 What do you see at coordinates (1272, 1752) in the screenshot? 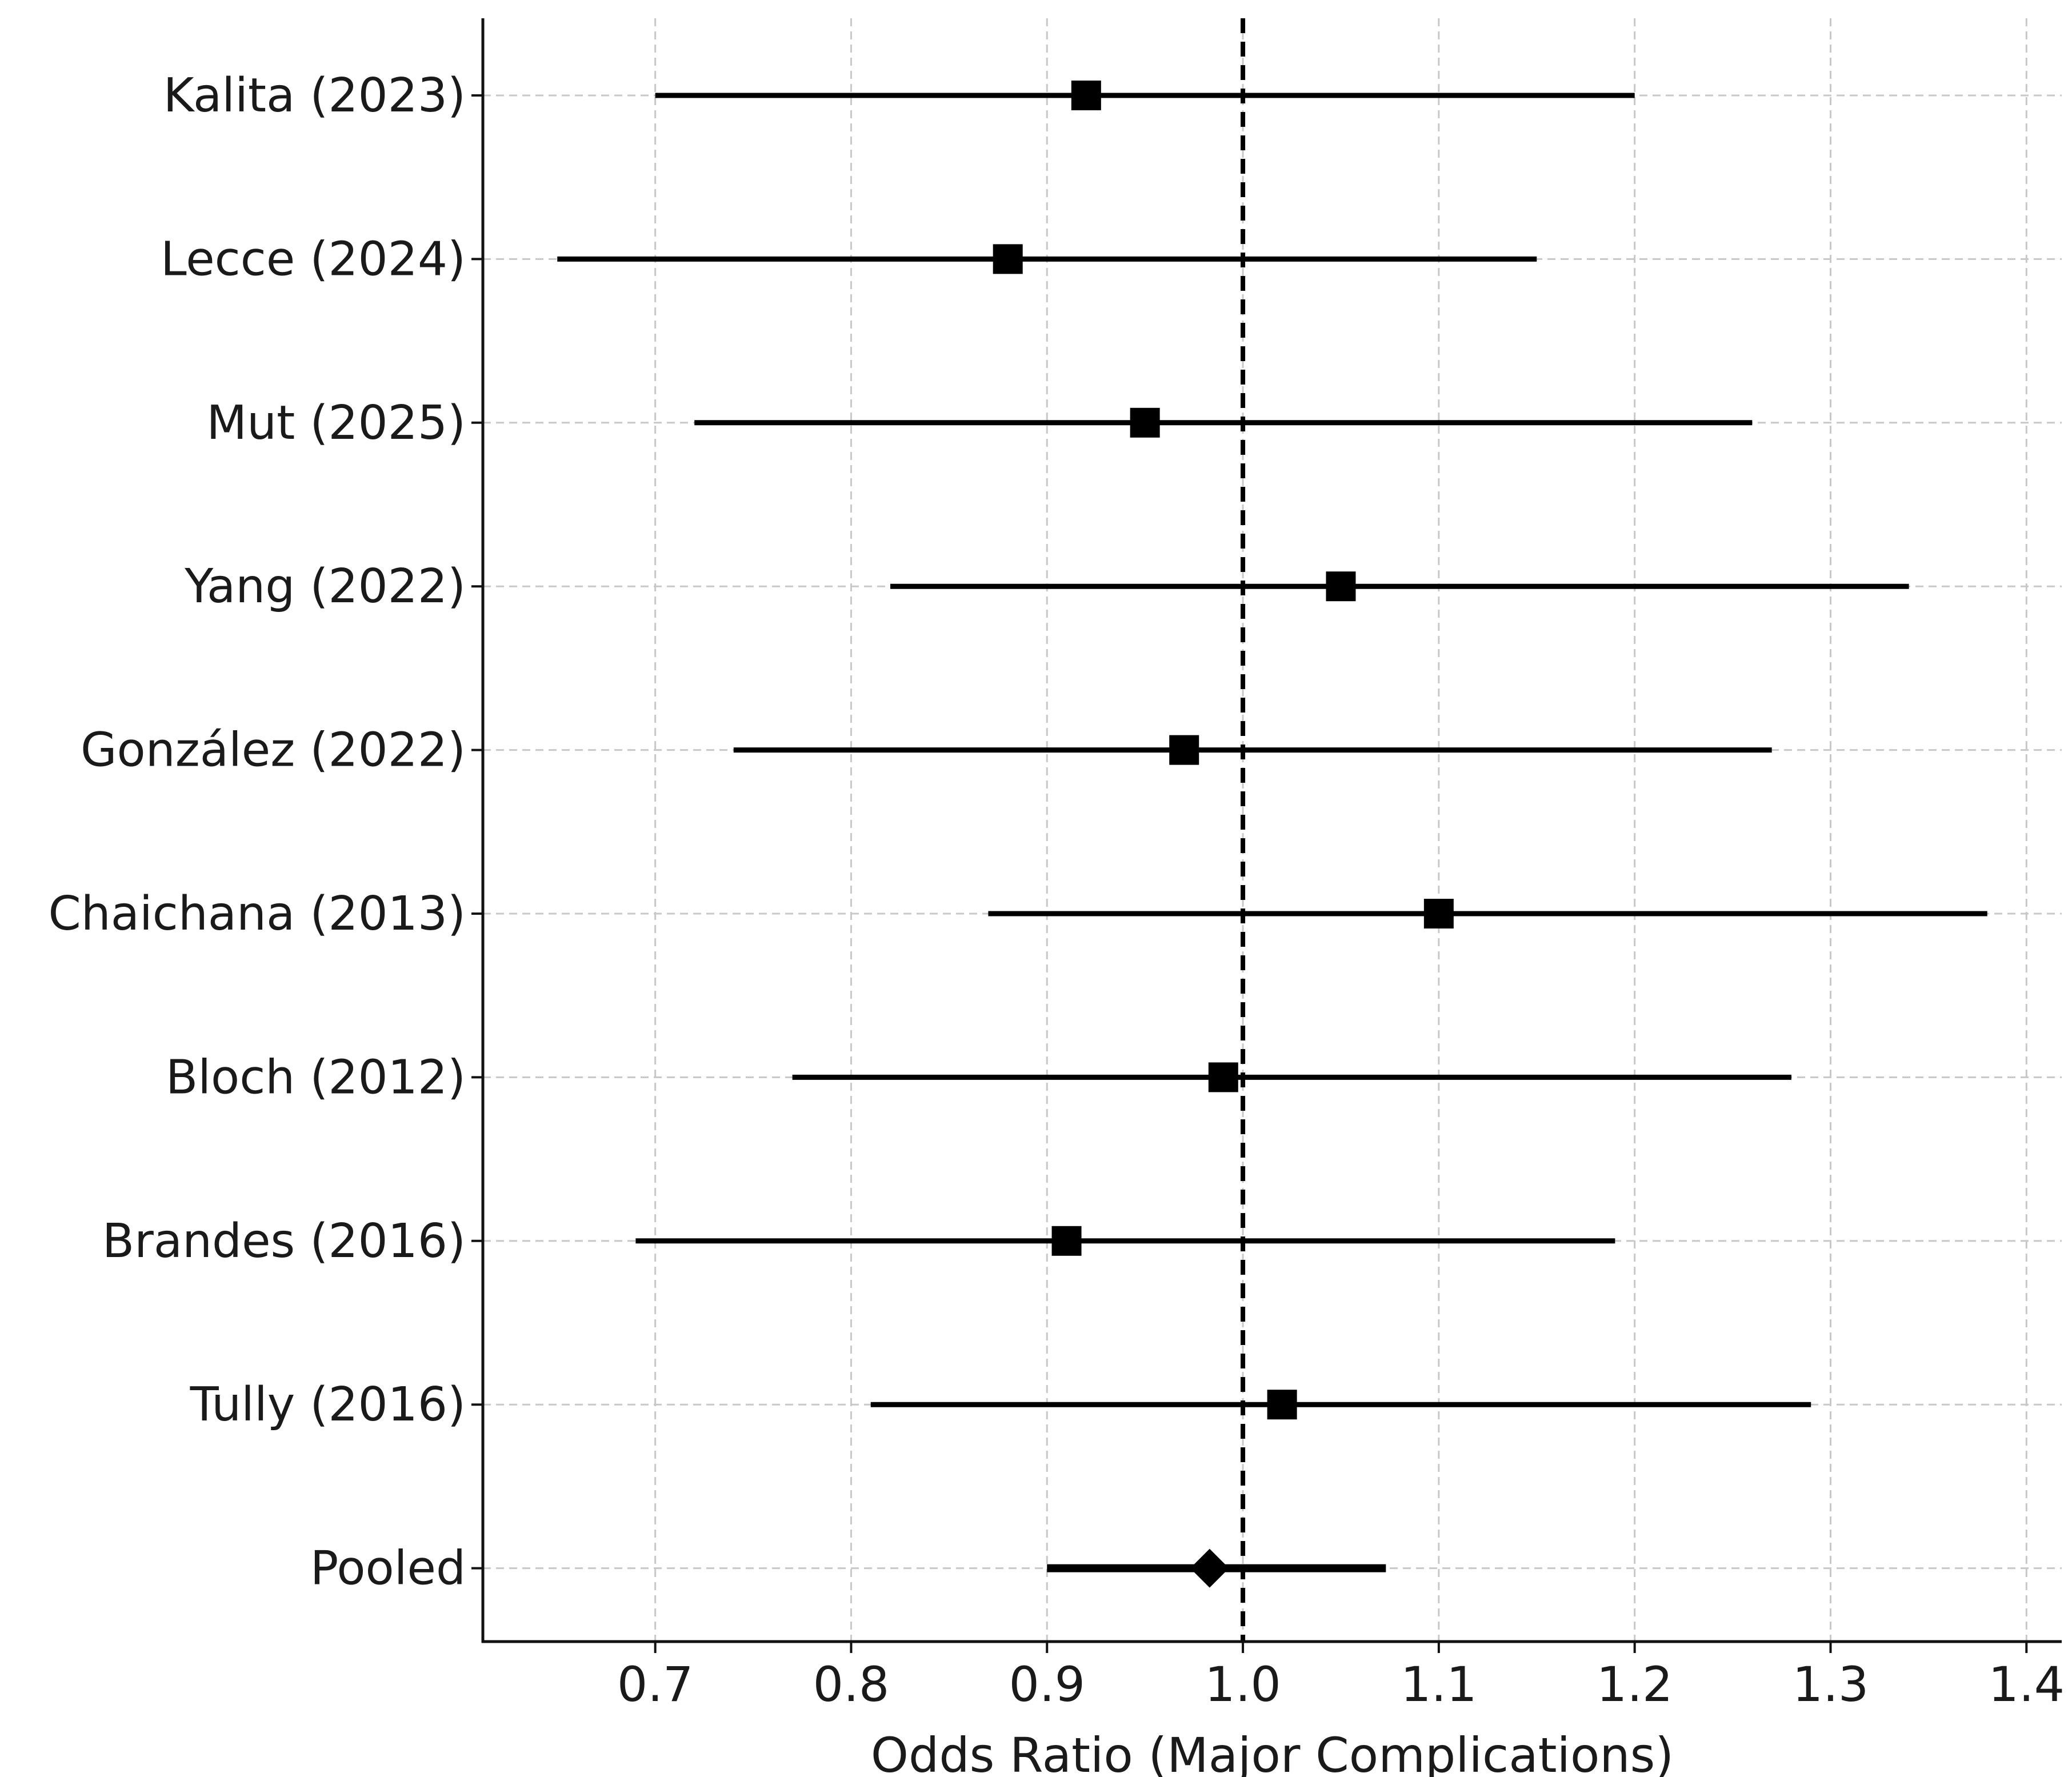
I see `x-axis-title: Odds Ratio (Major Complications)` at bounding box center [1272, 1752].